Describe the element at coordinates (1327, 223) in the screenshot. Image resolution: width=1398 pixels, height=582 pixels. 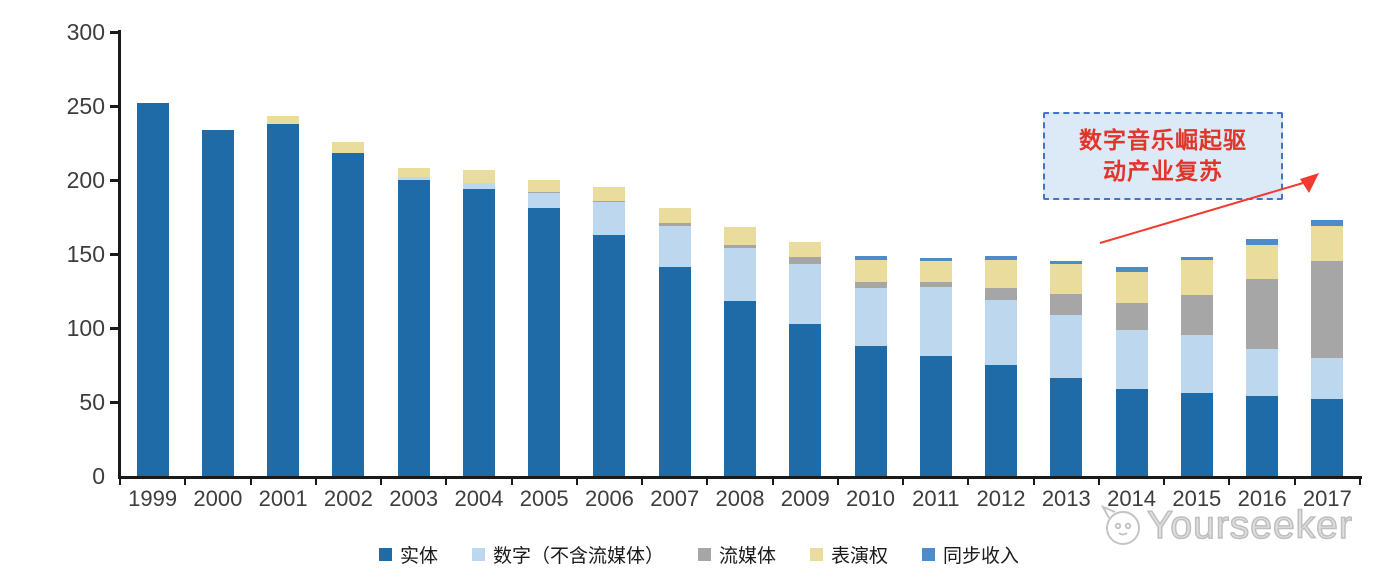
I see `bar-2017-sync-revenue` at that location.